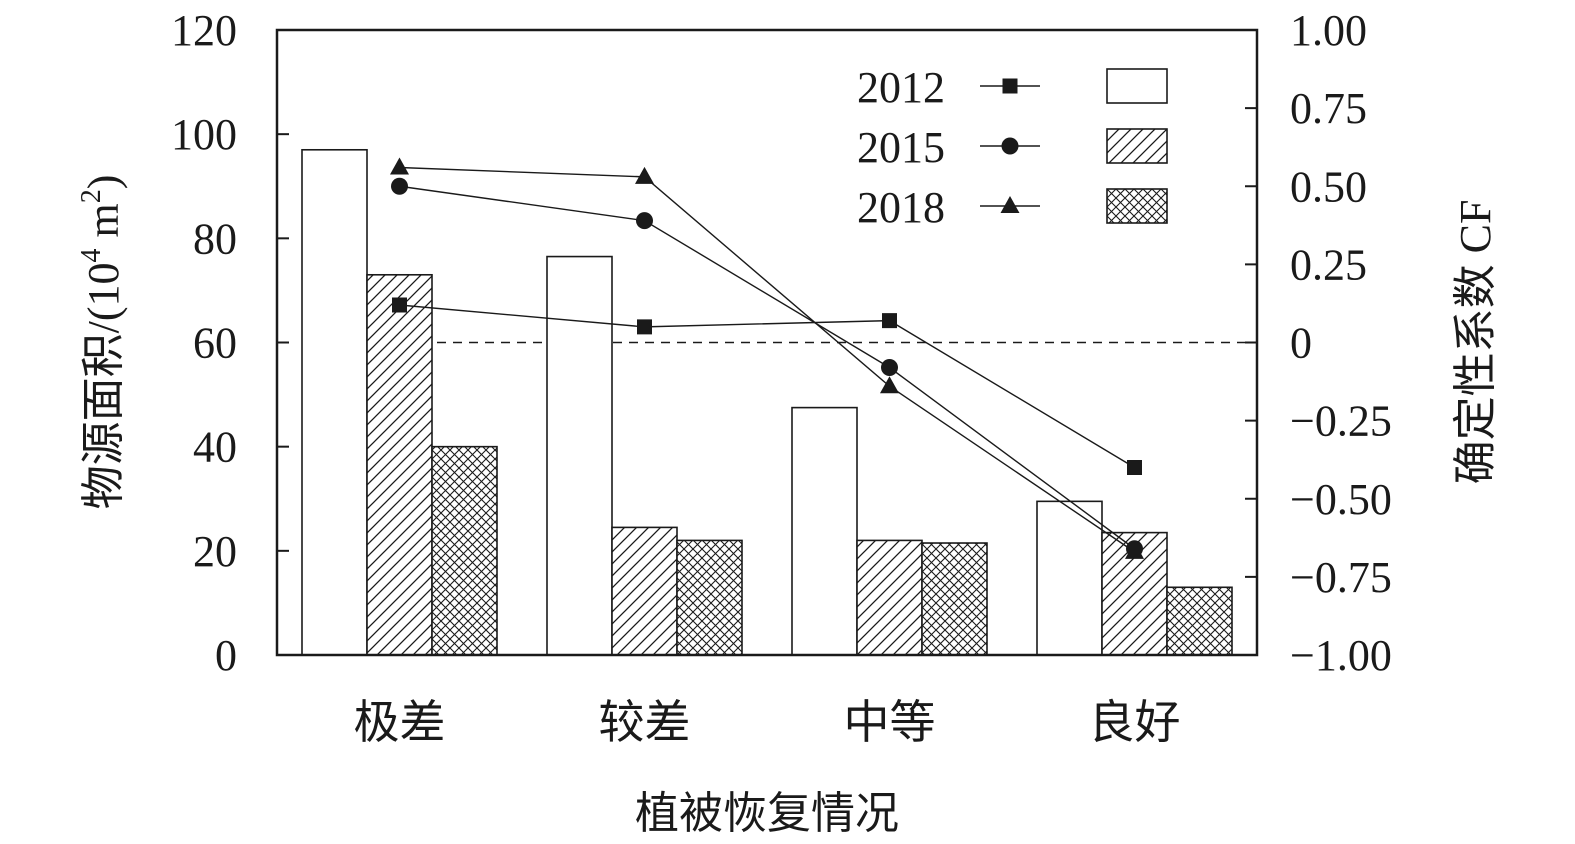  What do you see at coordinates (1341, 577) in the screenshot?
I see `right-tick-label: −0.75` at bounding box center [1341, 577].